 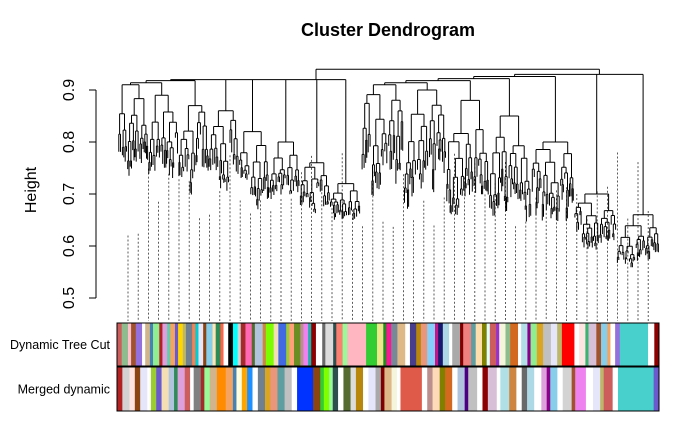 I want to click on y-tick-label: 0.7, so click(x=69, y=194).